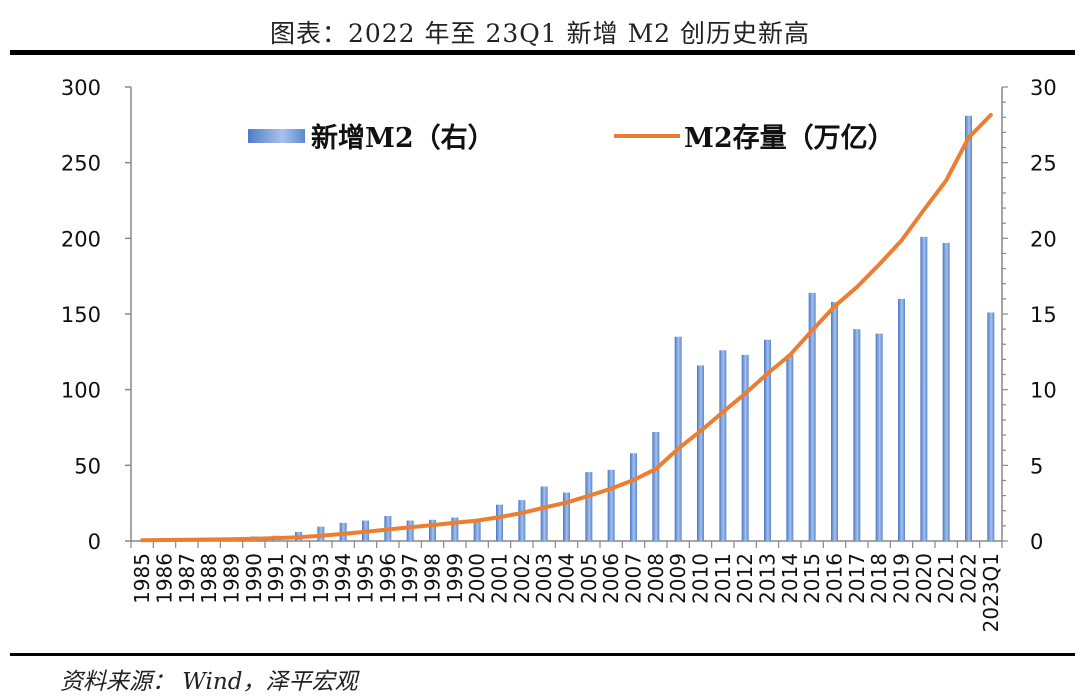 Image resolution: width=1080 pixels, height=698 pixels. Describe the element at coordinates (209, 578) in the screenshot. I see `x-tick-label: 1988` at that location.